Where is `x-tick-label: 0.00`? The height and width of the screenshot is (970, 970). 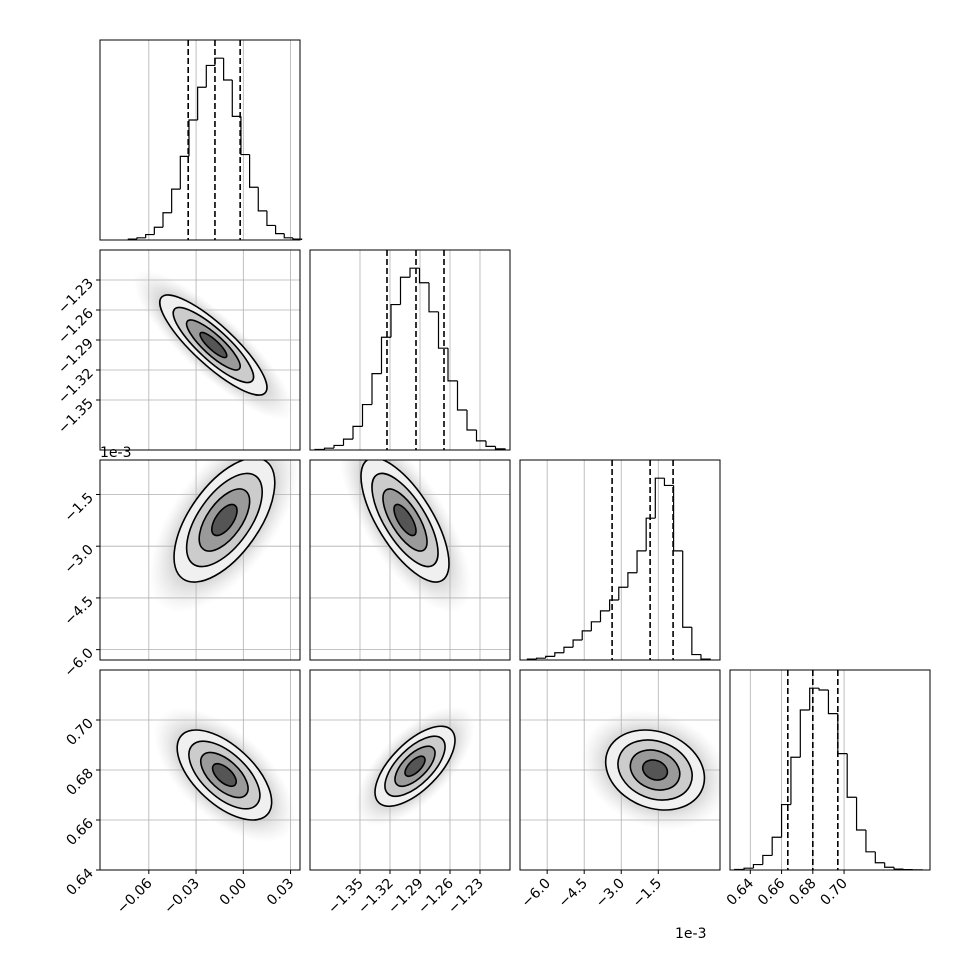 x-tick-label: 0.00 is located at coordinates (233, 892).